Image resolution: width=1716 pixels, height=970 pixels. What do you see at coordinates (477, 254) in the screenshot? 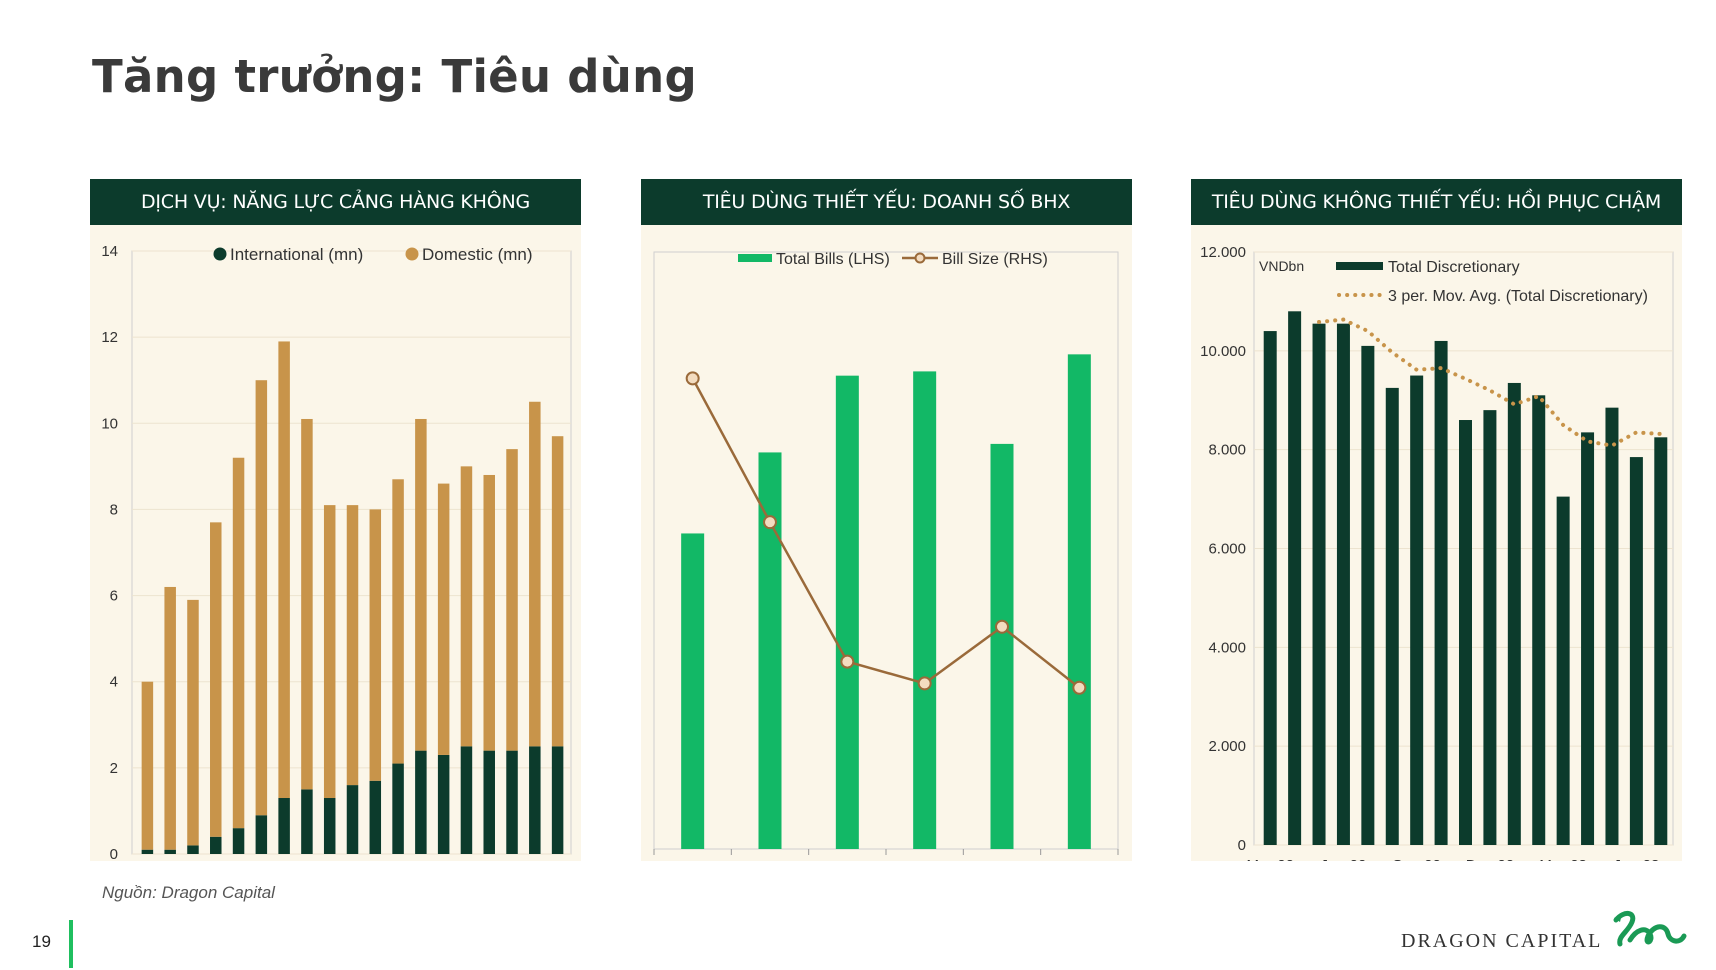
I see `legend-label-domestic: Domestic (mn)` at bounding box center [477, 254].